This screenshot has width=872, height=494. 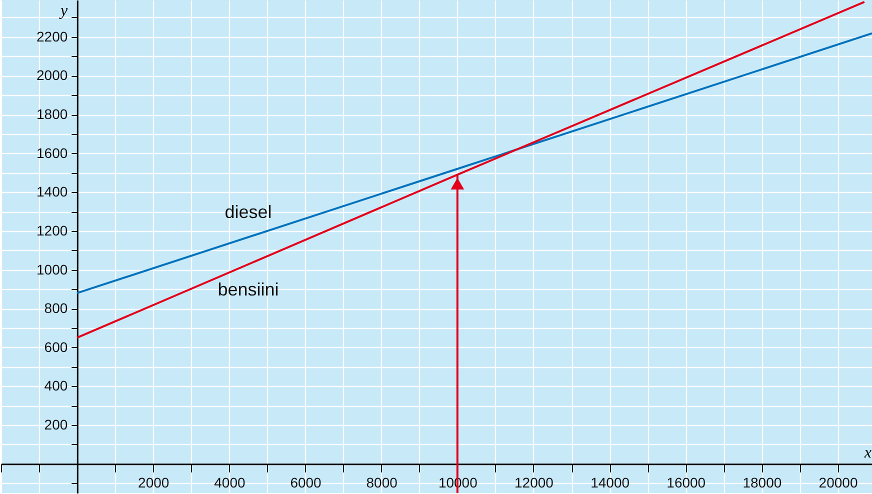 What do you see at coordinates (154, 482) in the screenshot?
I see `x-tick-label: 2000` at bounding box center [154, 482].